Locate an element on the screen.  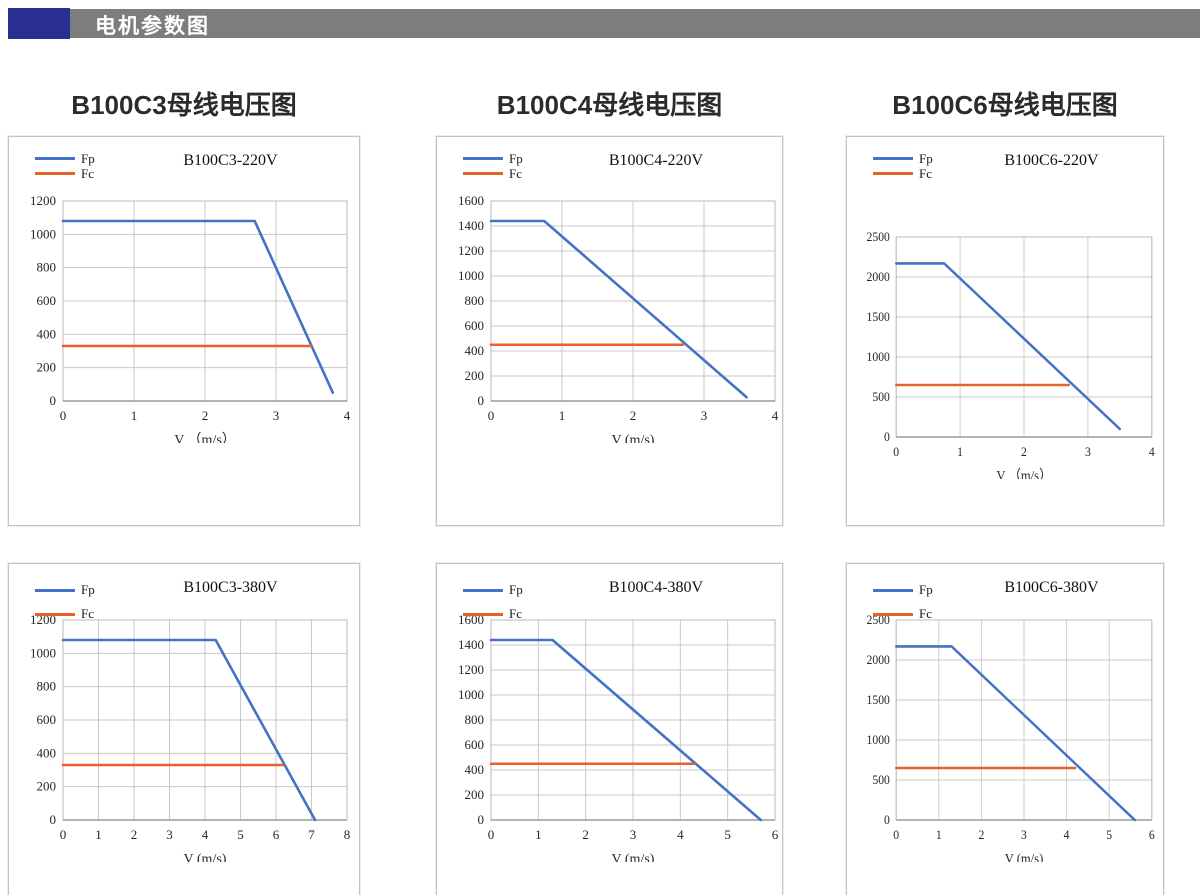
chart-title: B100C6-380V is located at coordinates (1051, 587).